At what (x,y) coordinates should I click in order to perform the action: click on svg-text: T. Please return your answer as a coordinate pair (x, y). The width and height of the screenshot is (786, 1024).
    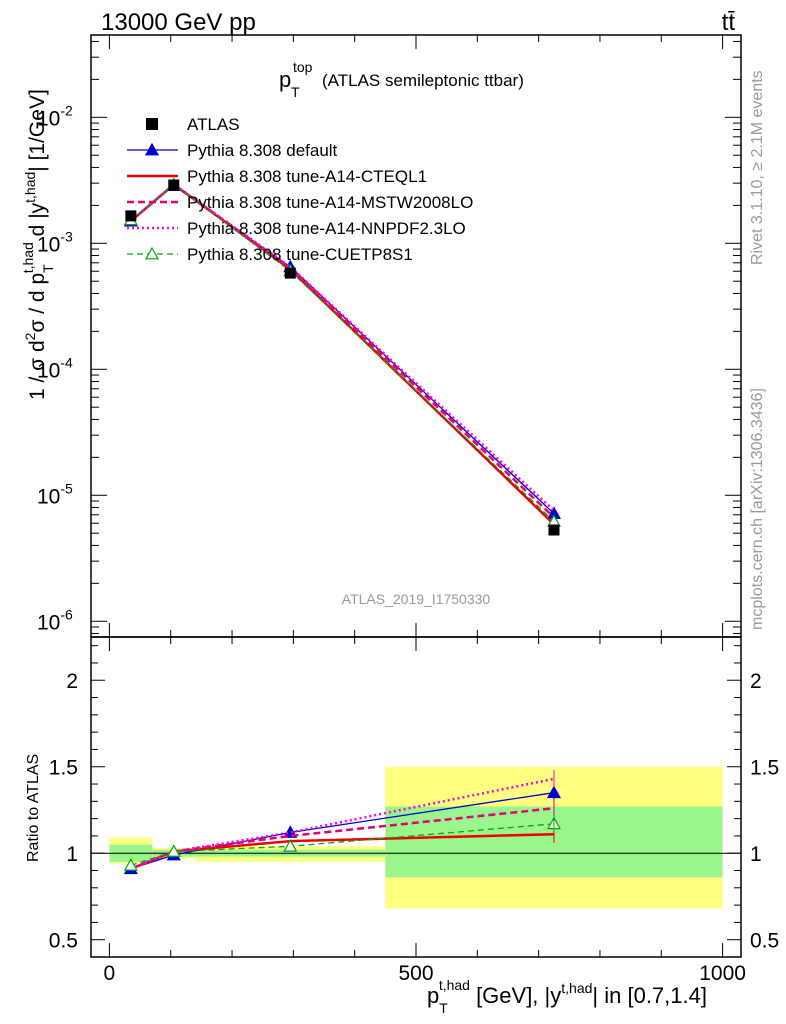
    Looking at the image, I should click on (295, 92).